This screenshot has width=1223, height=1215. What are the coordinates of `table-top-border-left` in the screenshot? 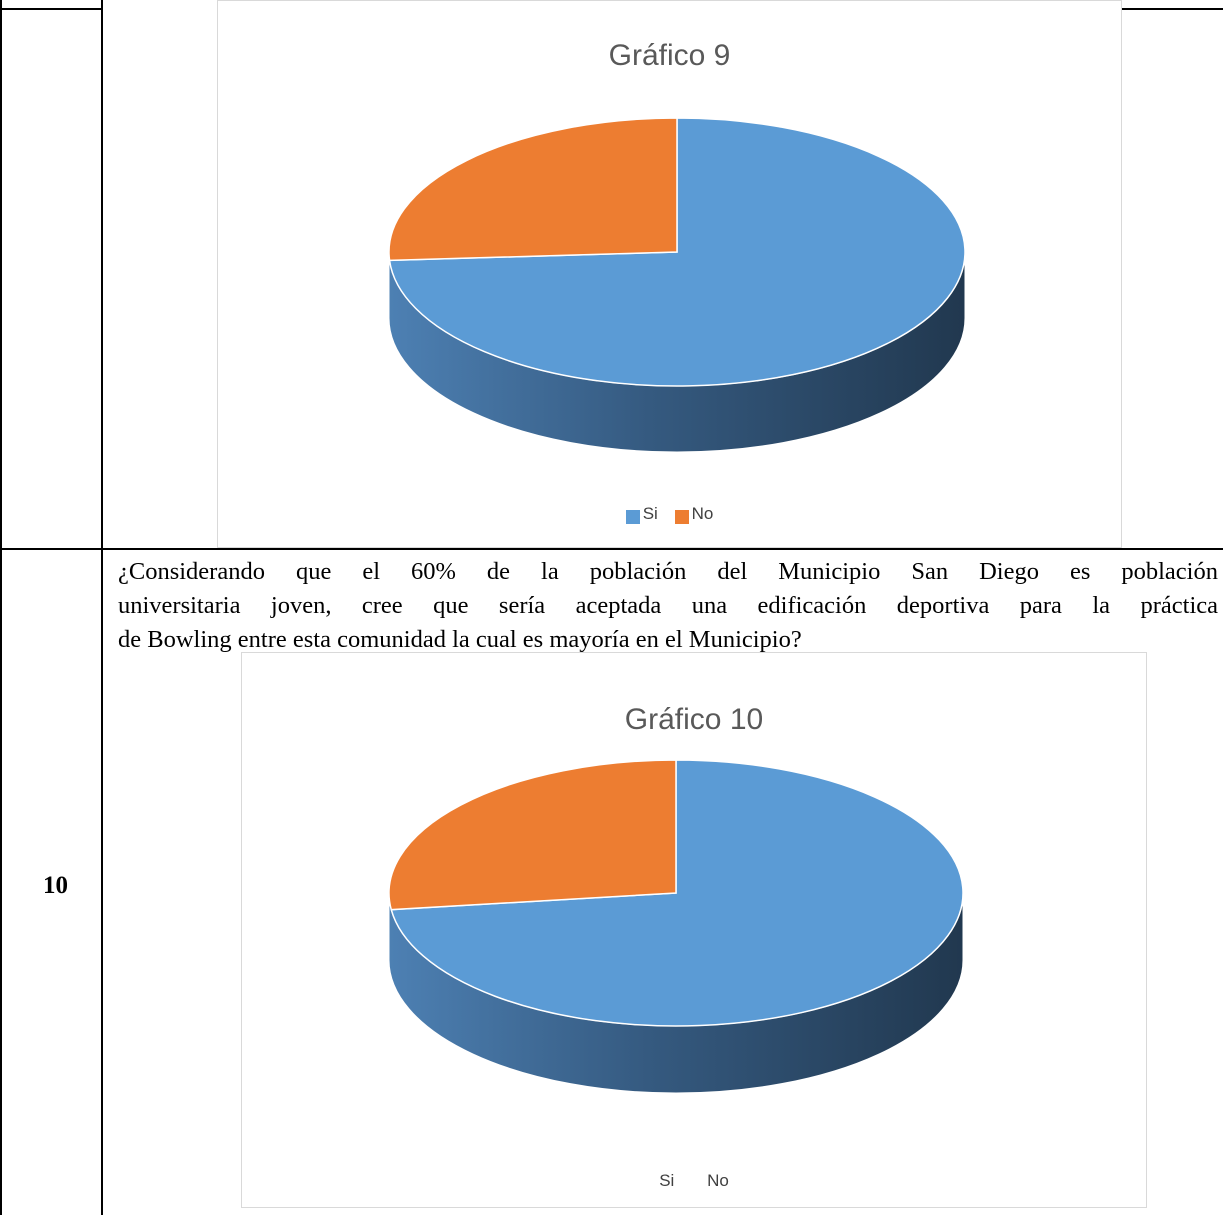 It's located at (51, 9).